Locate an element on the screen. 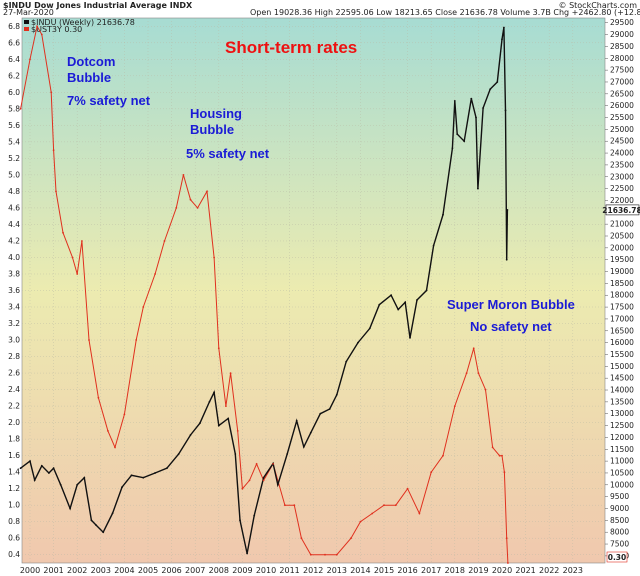 The width and height of the screenshot is (640, 576). last-value-tag-rate is located at coordinates (617, 557).